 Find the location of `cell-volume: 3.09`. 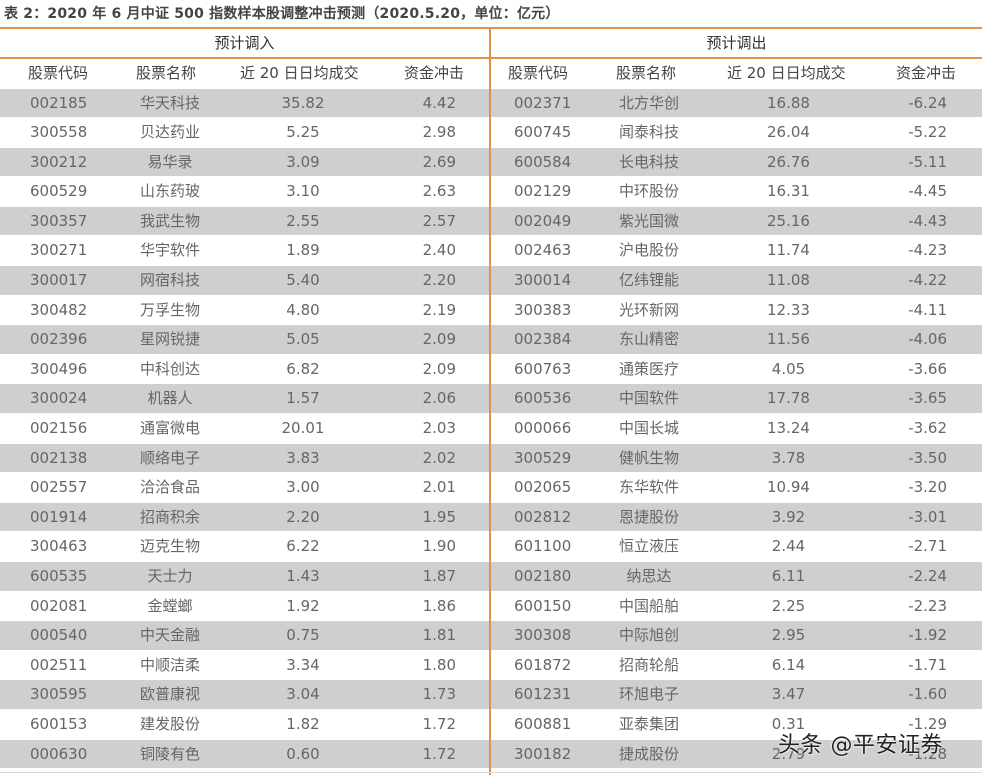

cell-volume: 3.09 is located at coordinates (303, 161).